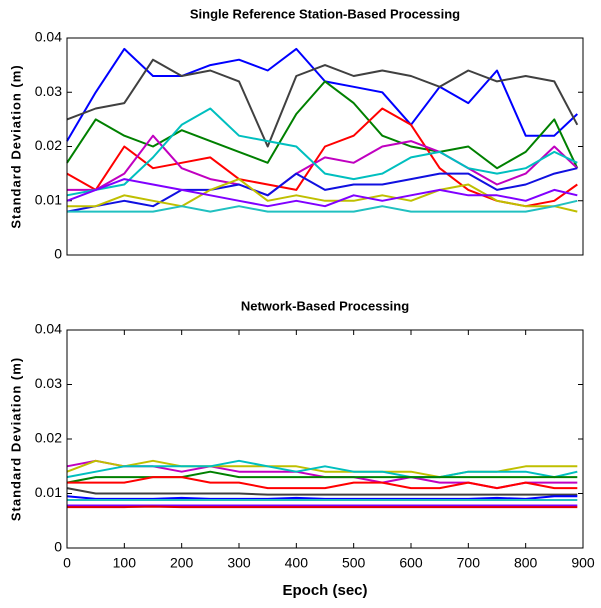 The width and height of the screenshot is (601, 608). I want to click on x-tick-label: 800, so click(526, 563).